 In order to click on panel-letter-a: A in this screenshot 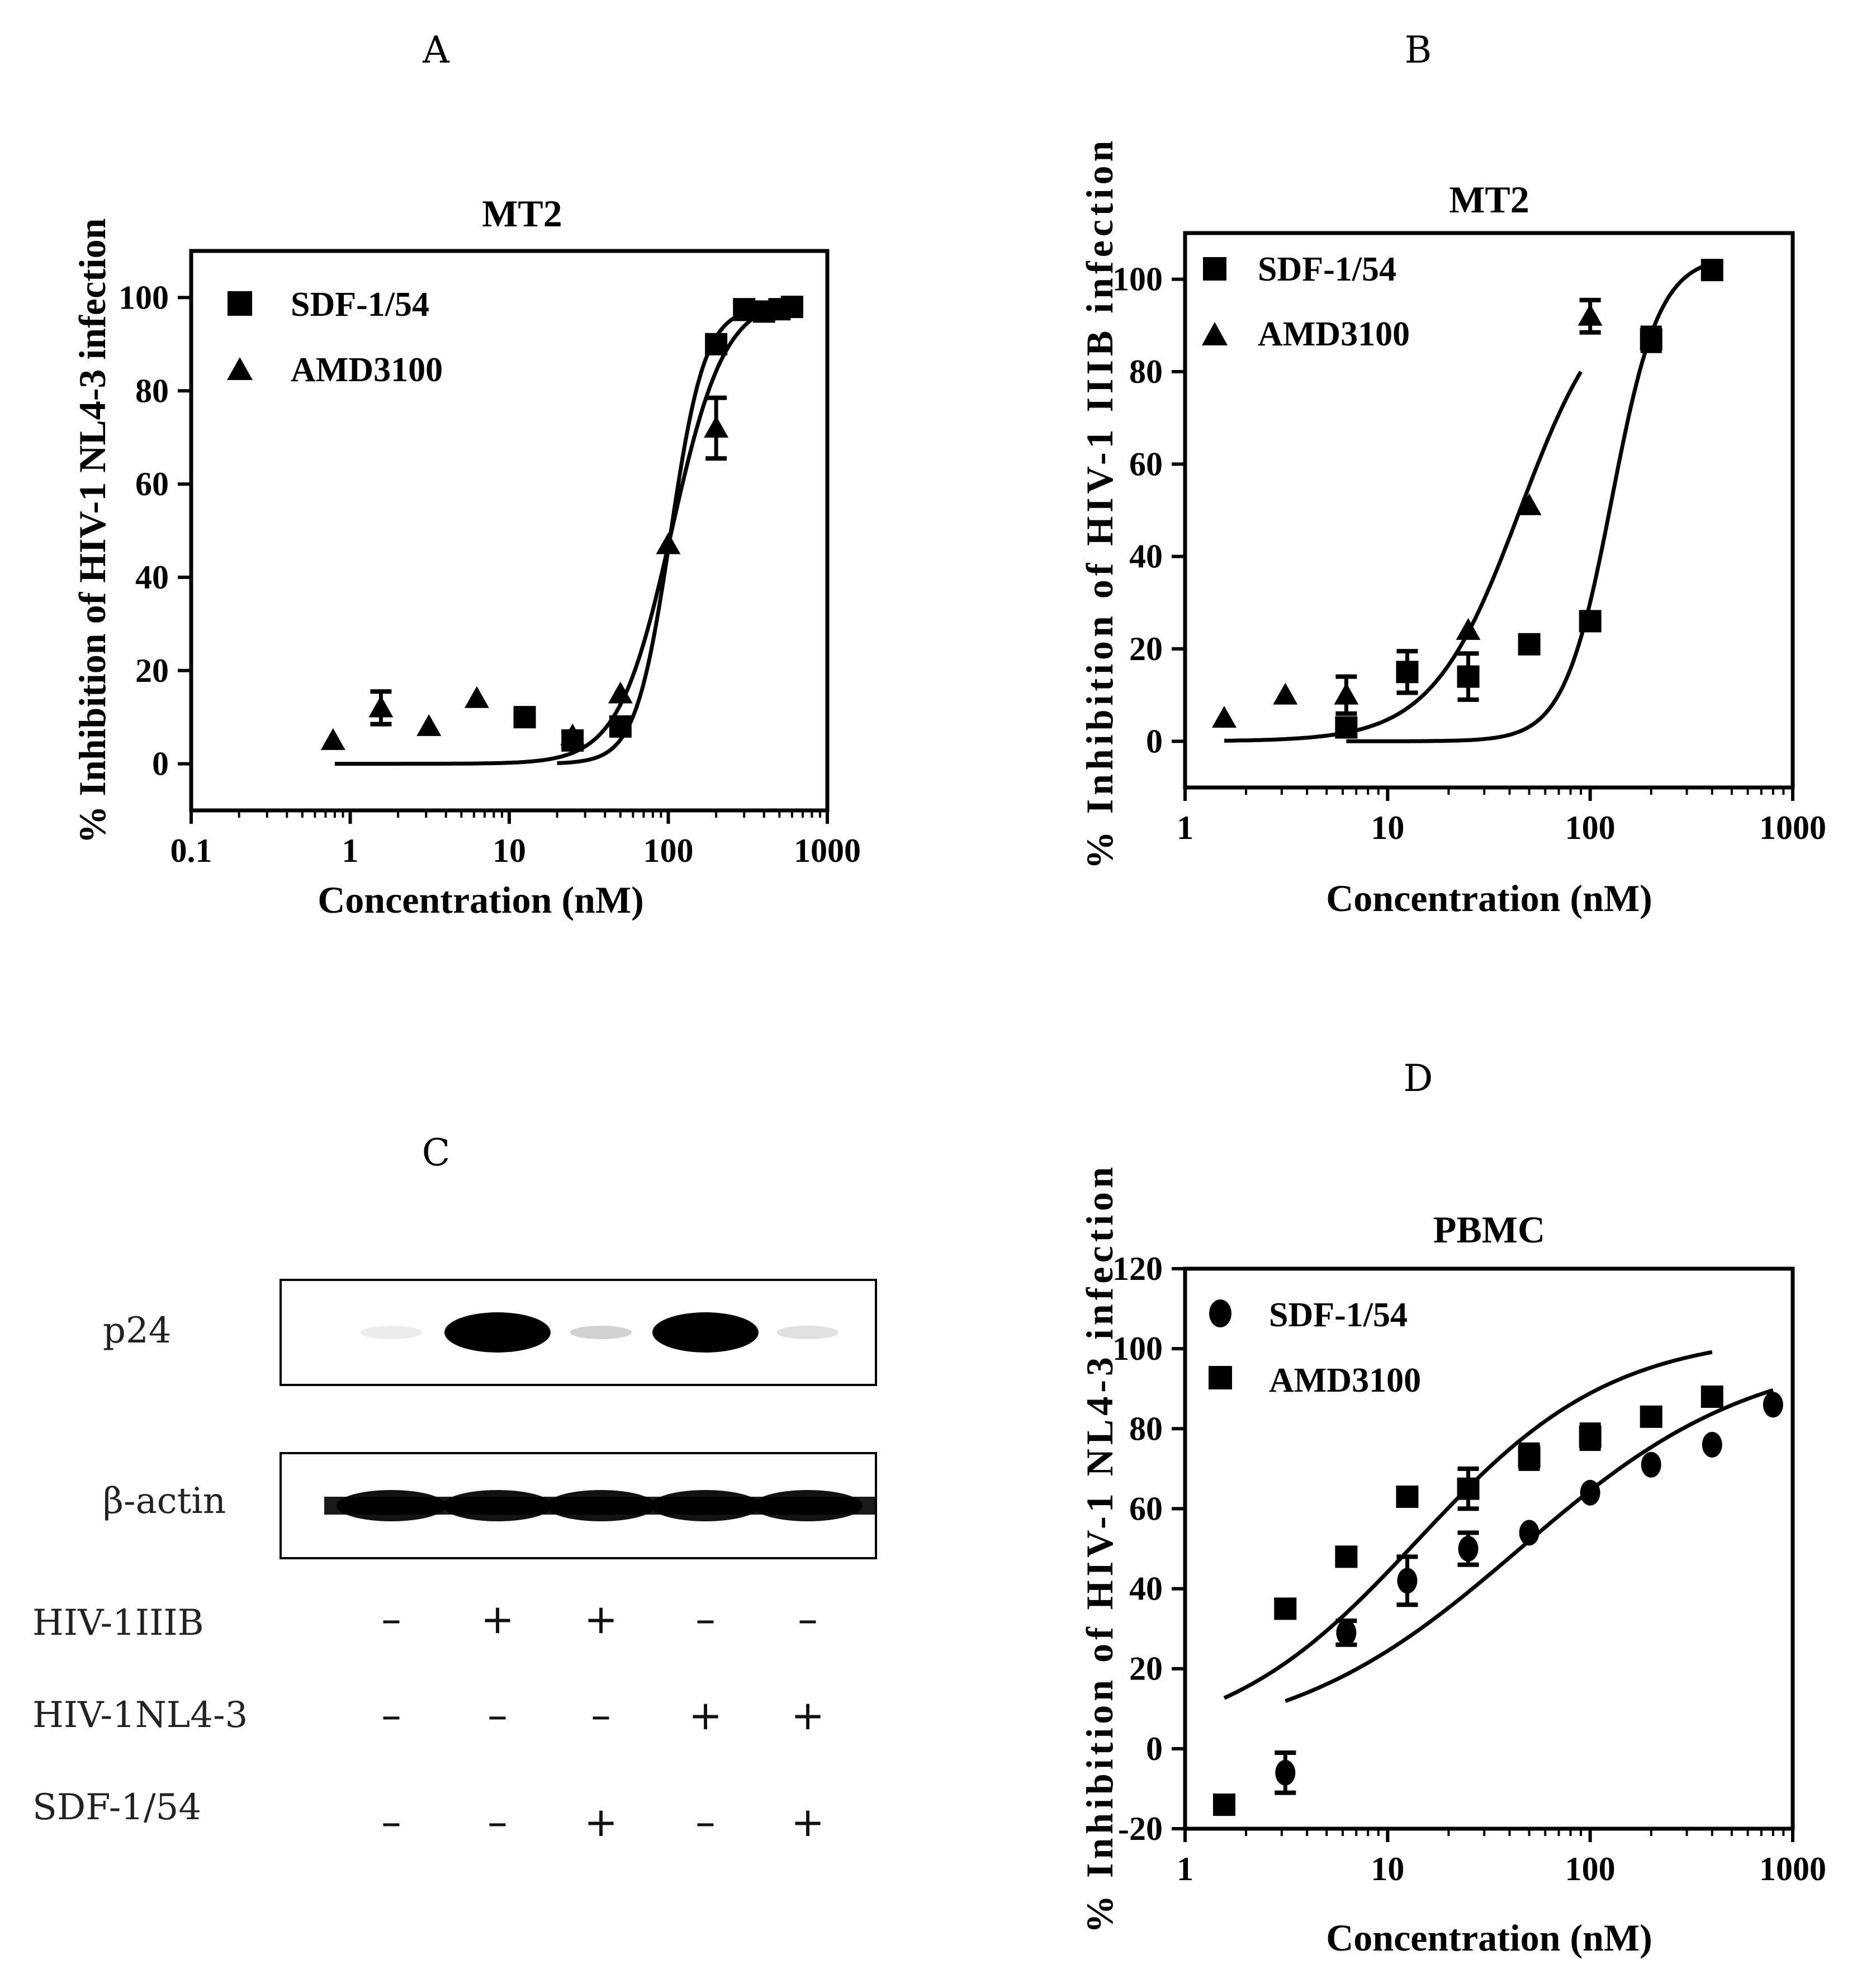, I will do `click(436, 50)`.